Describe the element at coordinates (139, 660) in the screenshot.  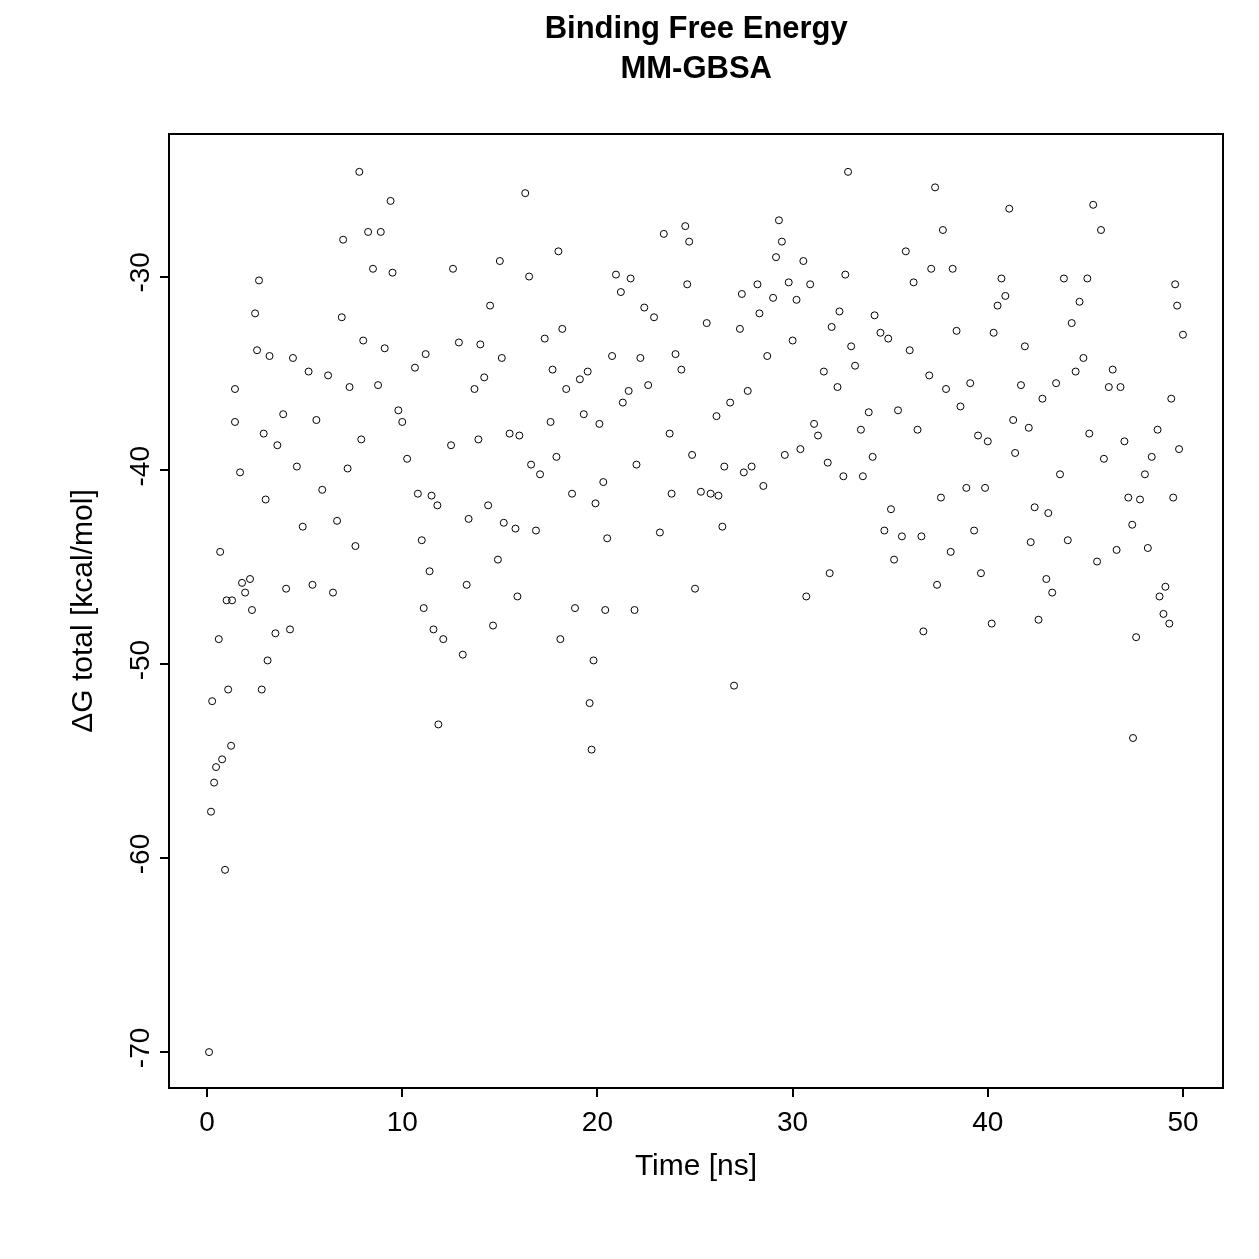
I see `y-tick-label: -50` at that location.